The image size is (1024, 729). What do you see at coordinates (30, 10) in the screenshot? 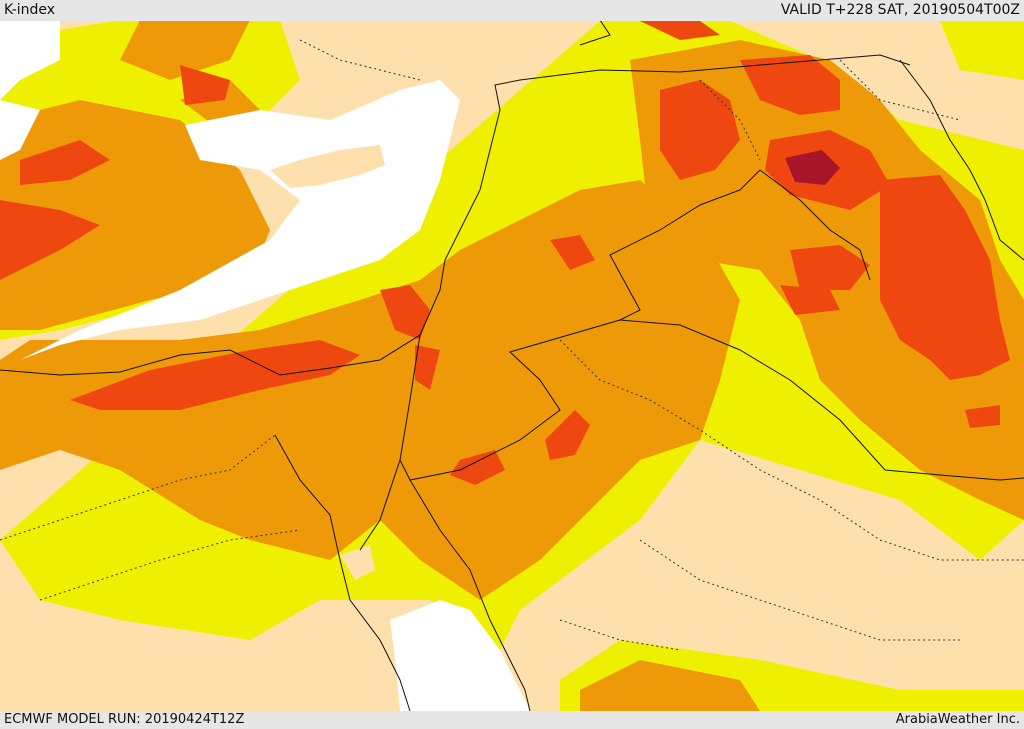
I see `map-title: K-index` at bounding box center [30, 10].